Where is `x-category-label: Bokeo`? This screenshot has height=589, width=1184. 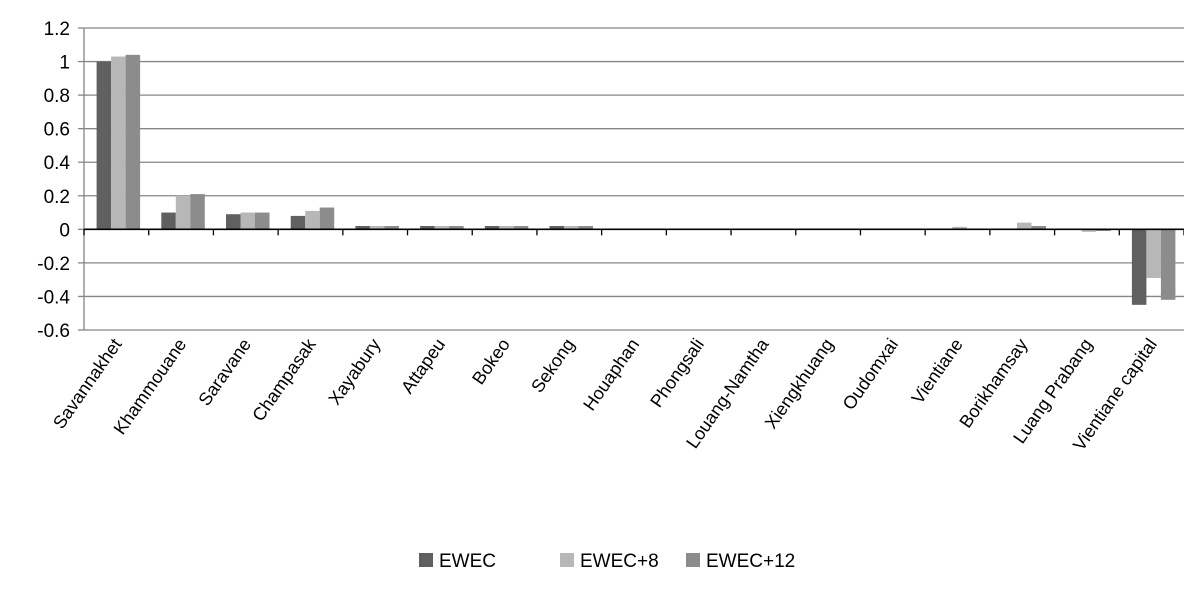
x-category-label: Bokeo is located at coordinates (491, 361).